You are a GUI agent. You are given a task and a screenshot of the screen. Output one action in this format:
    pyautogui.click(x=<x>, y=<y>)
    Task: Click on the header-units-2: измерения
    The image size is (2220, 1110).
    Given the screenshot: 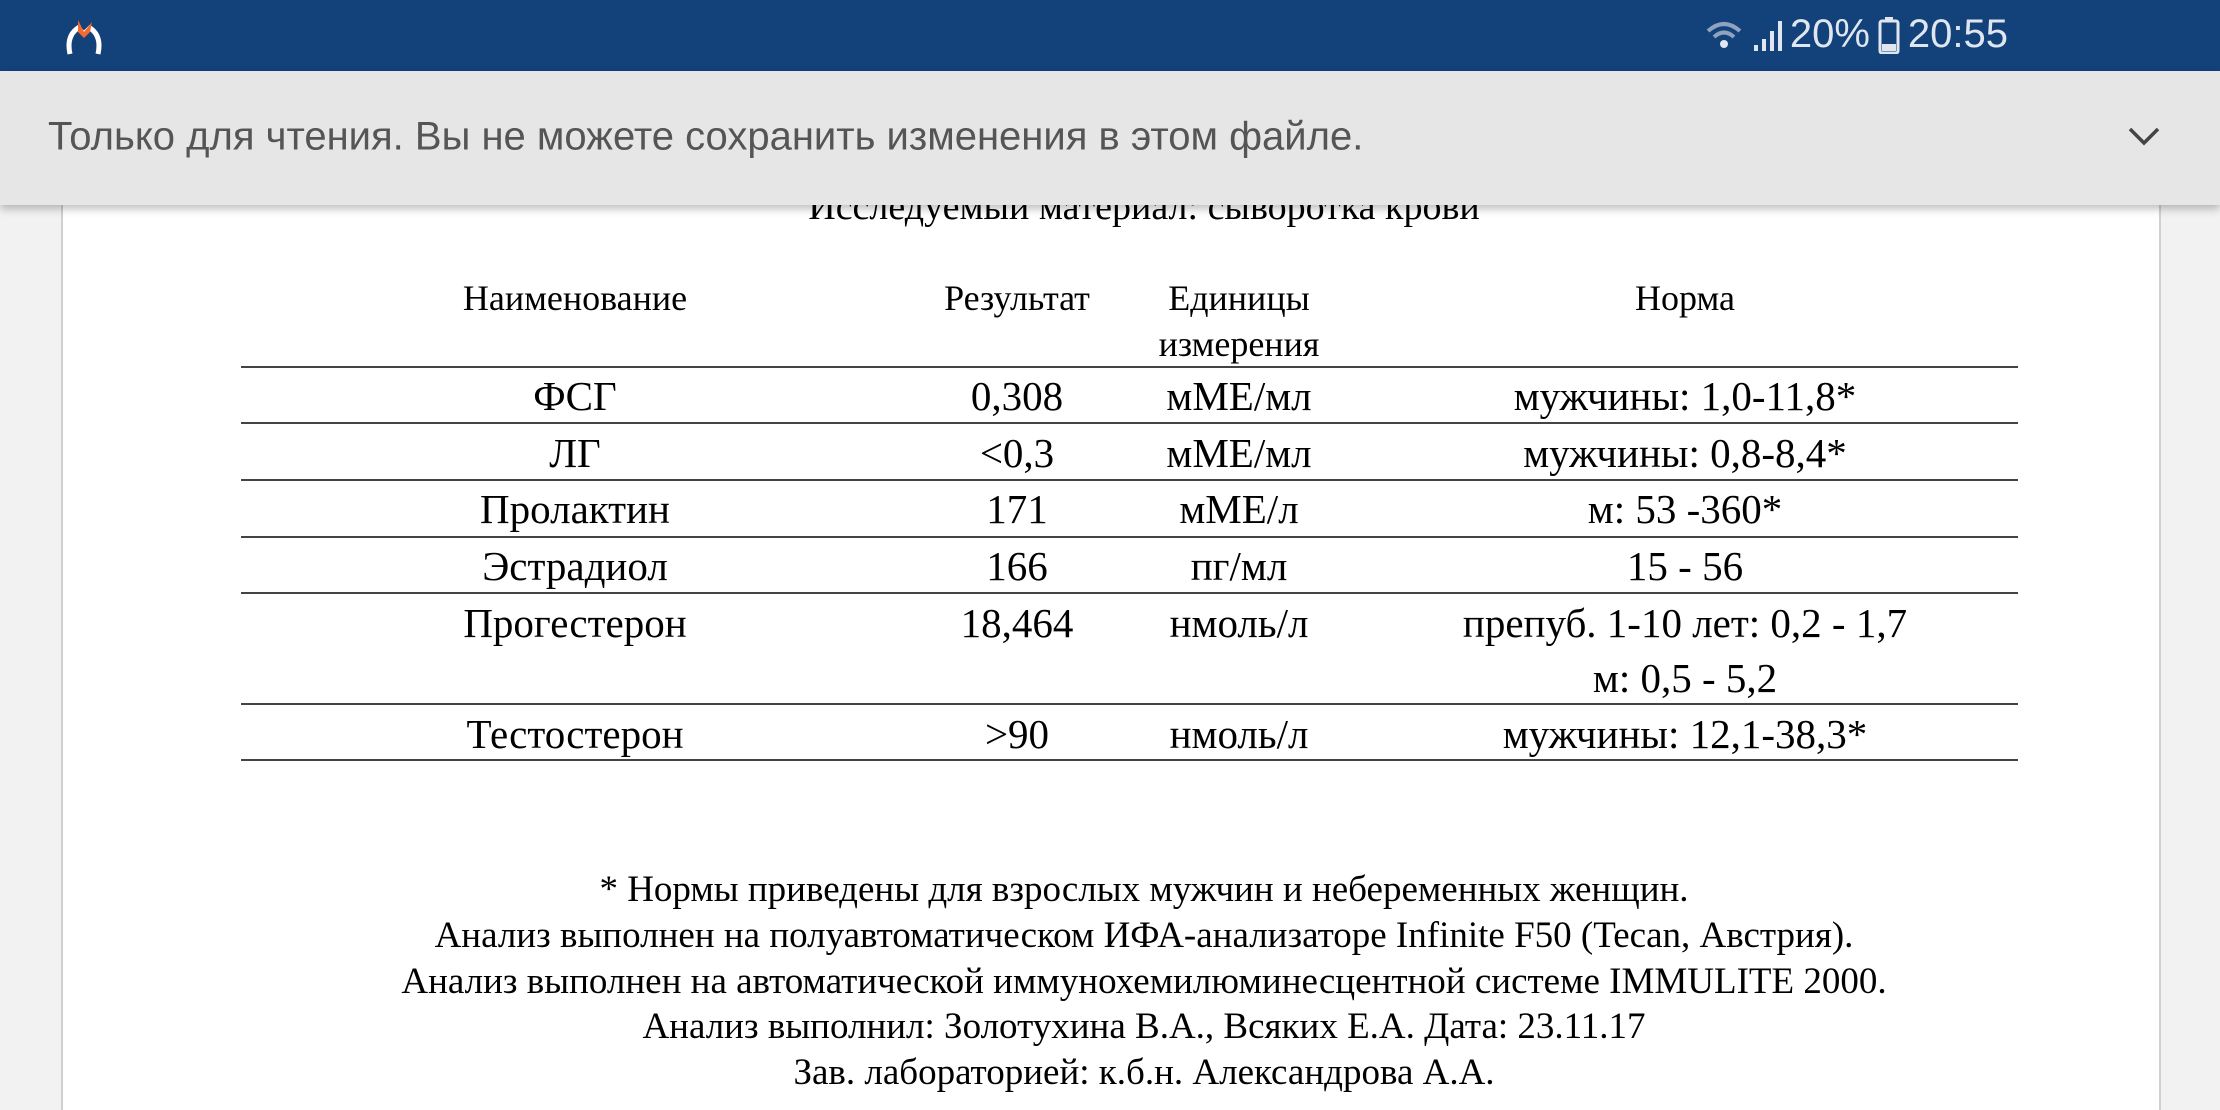 What is the action you would take?
    pyautogui.click(x=1239, y=344)
    